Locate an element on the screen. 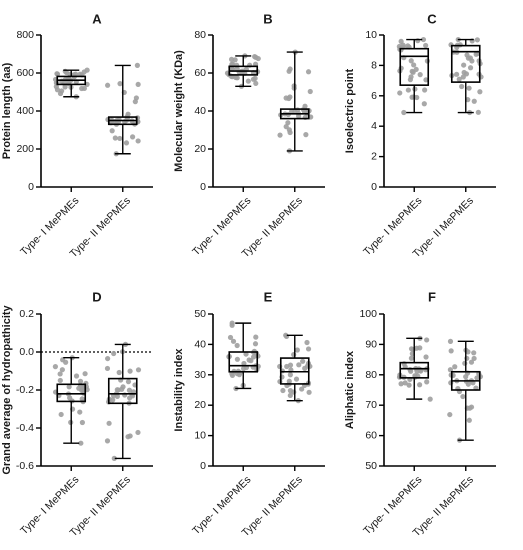  y-tick-label: 40 is located at coordinates (200, 111).